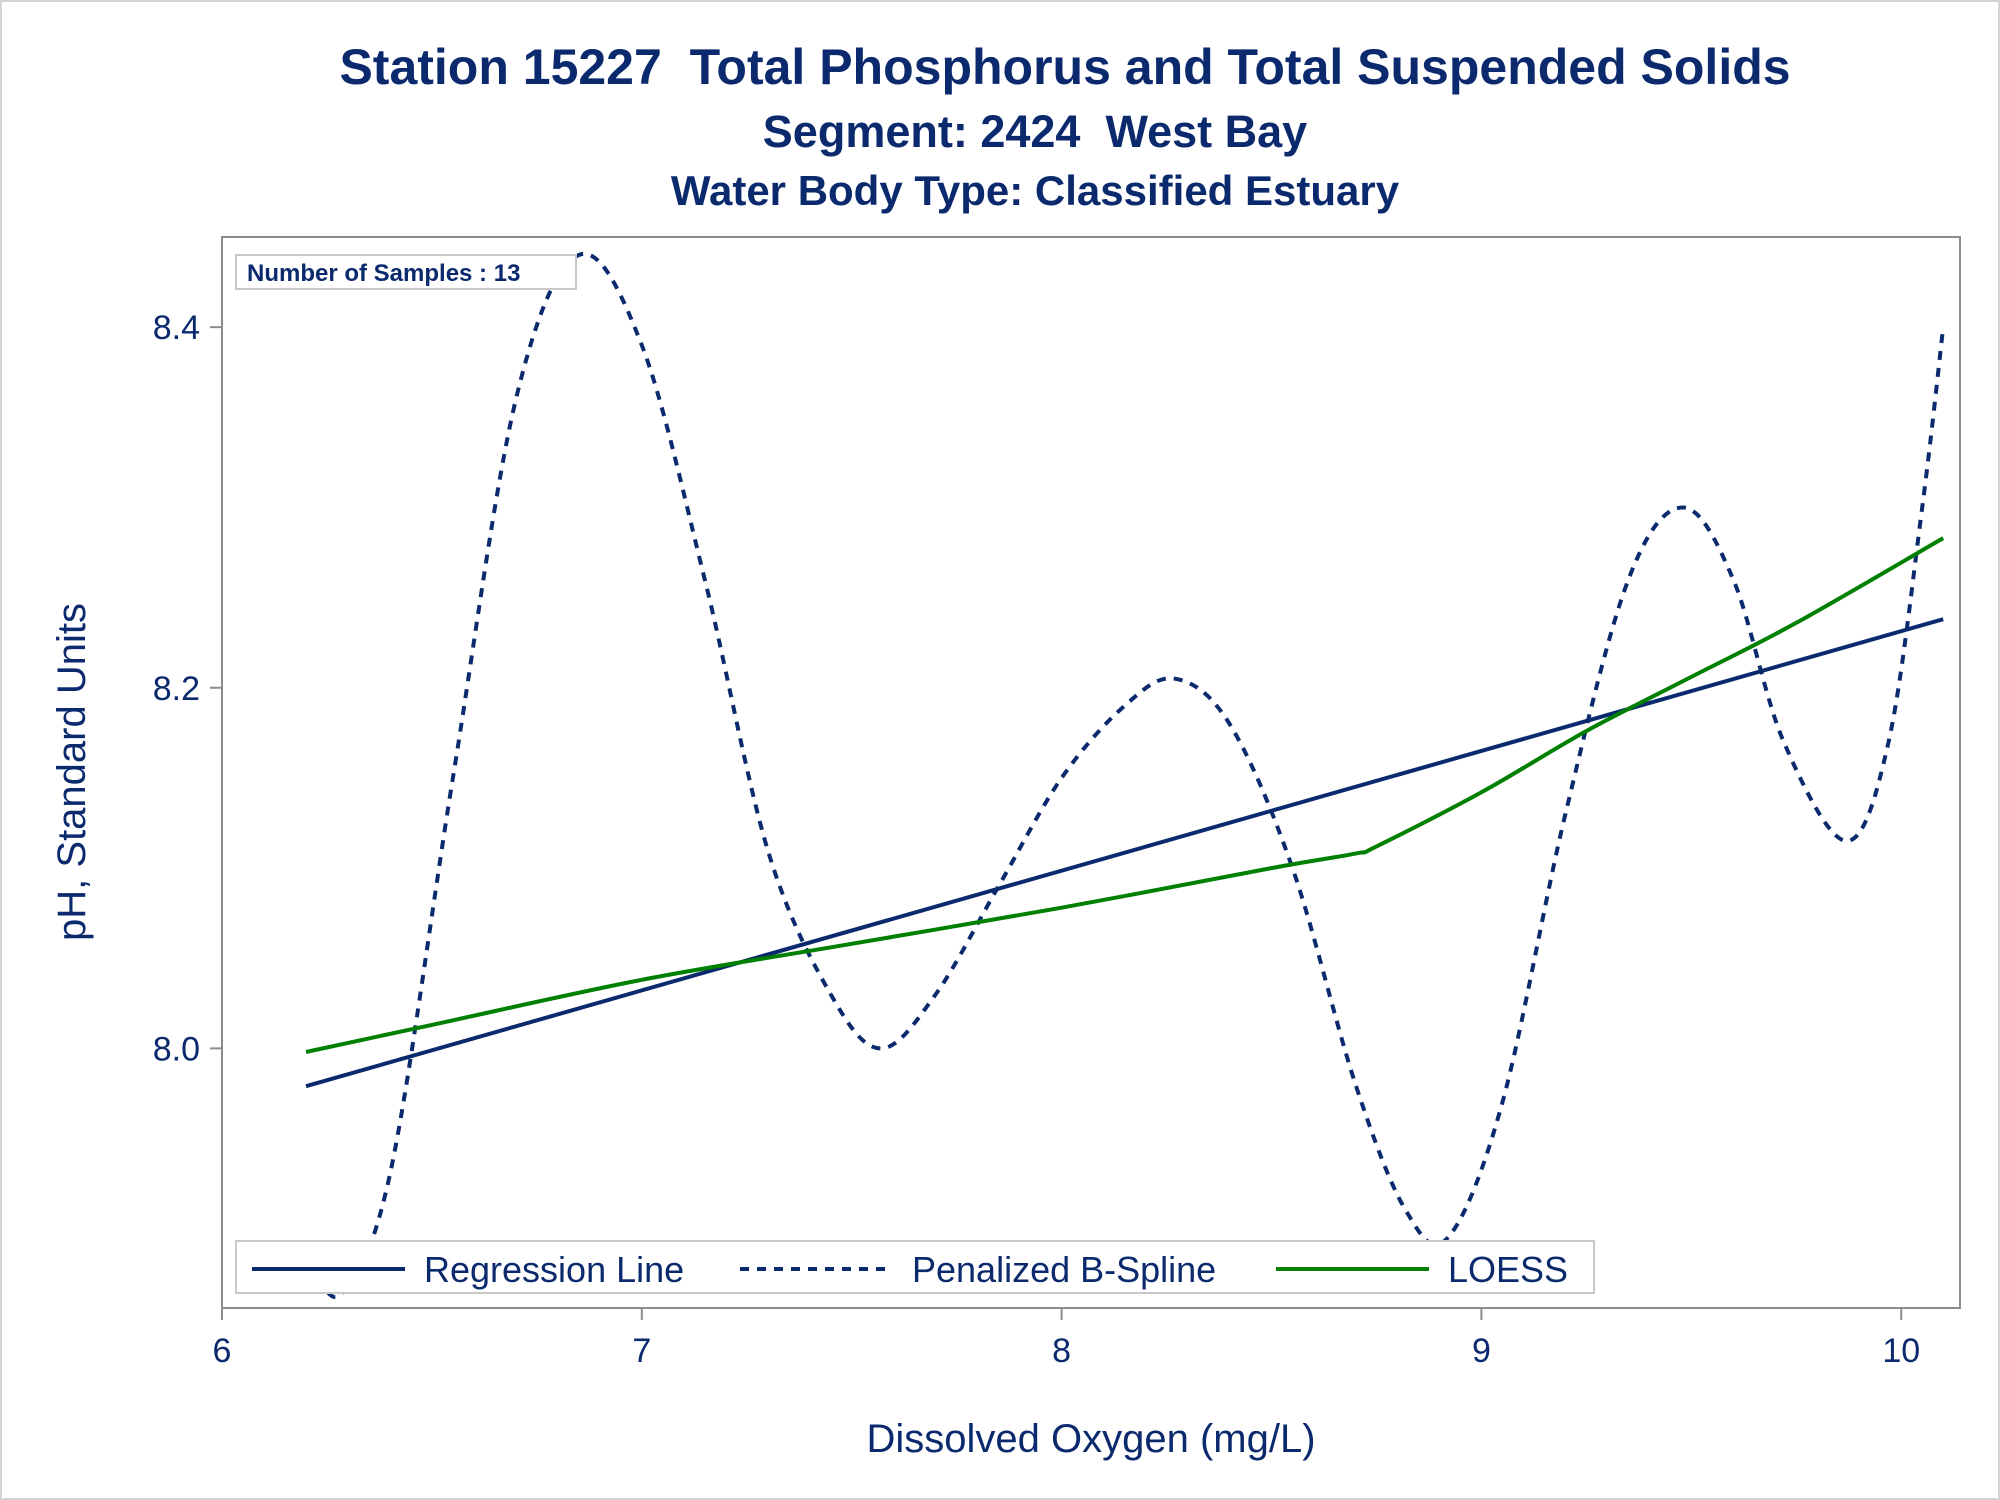  I want to click on chart-subtitle-segment: Segment: 2424 West Bay, so click(1035, 131).